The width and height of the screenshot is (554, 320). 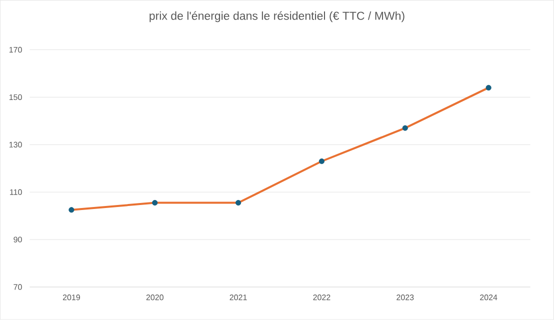 What do you see at coordinates (15, 145) in the screenshot?
I see `y-tick-label: 130` at bounding box center [15, 145].